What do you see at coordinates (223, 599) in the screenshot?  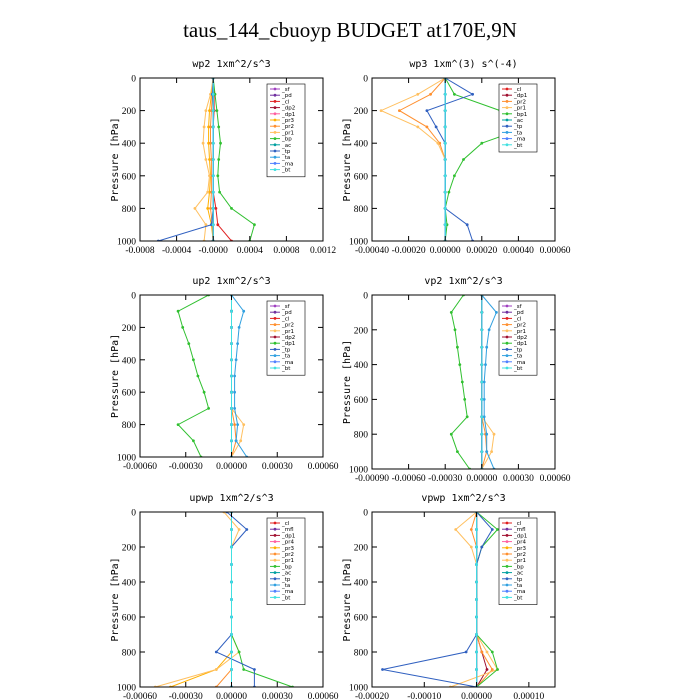 I see `series-group` at bounding box center [223, 599].